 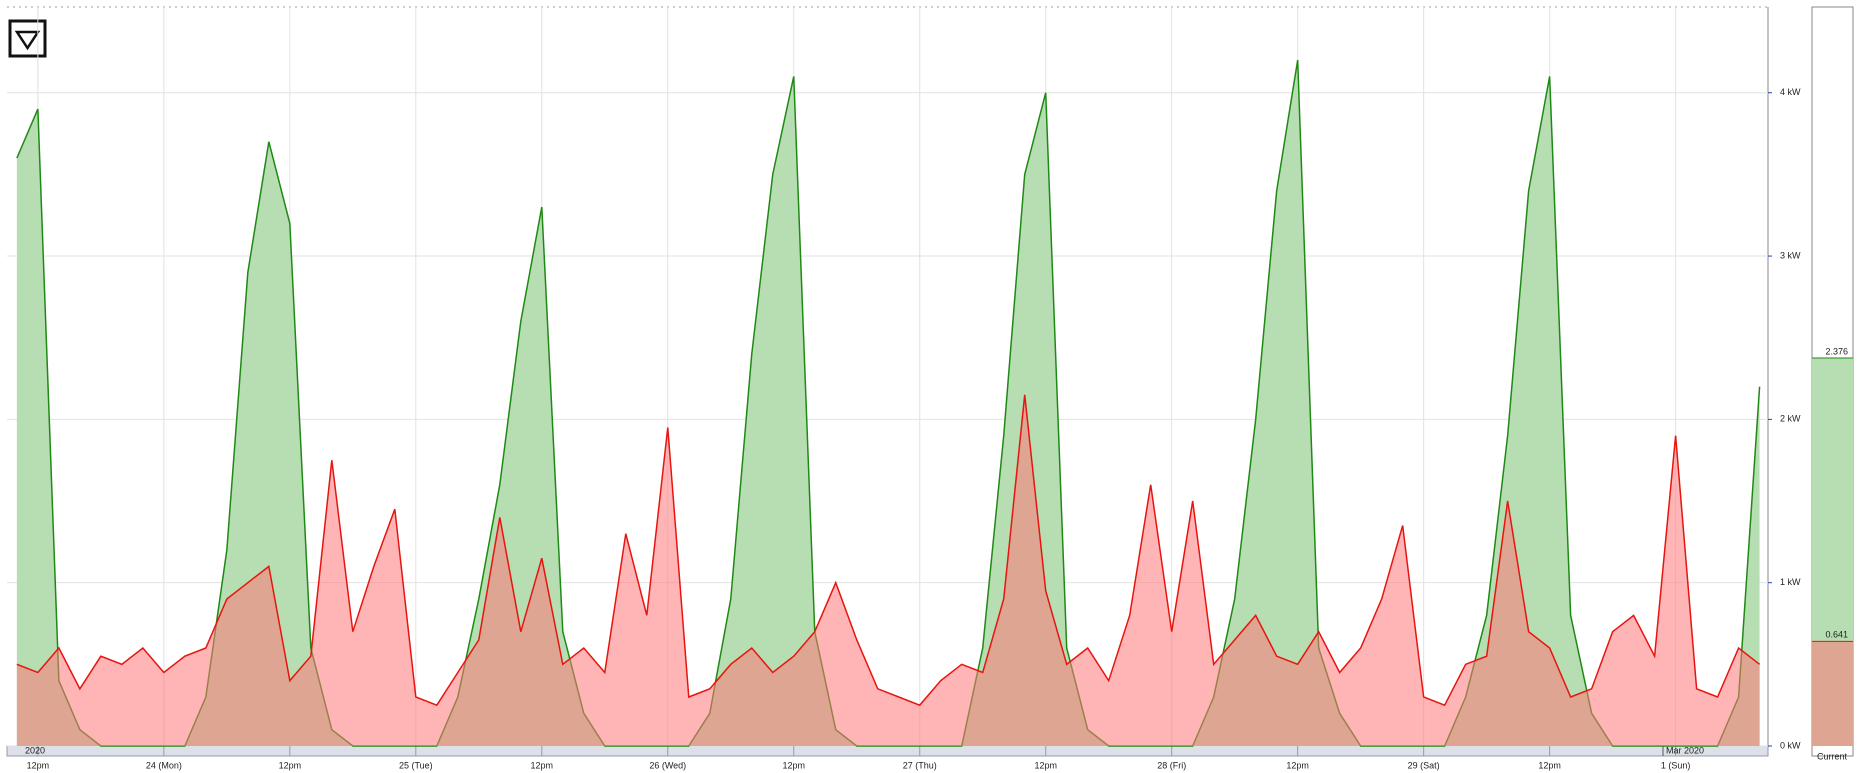 What do you see at coordinates (1836, 351) in the screenshot?
I see `current-value: 2.376` at bounding box center [1836, 351].